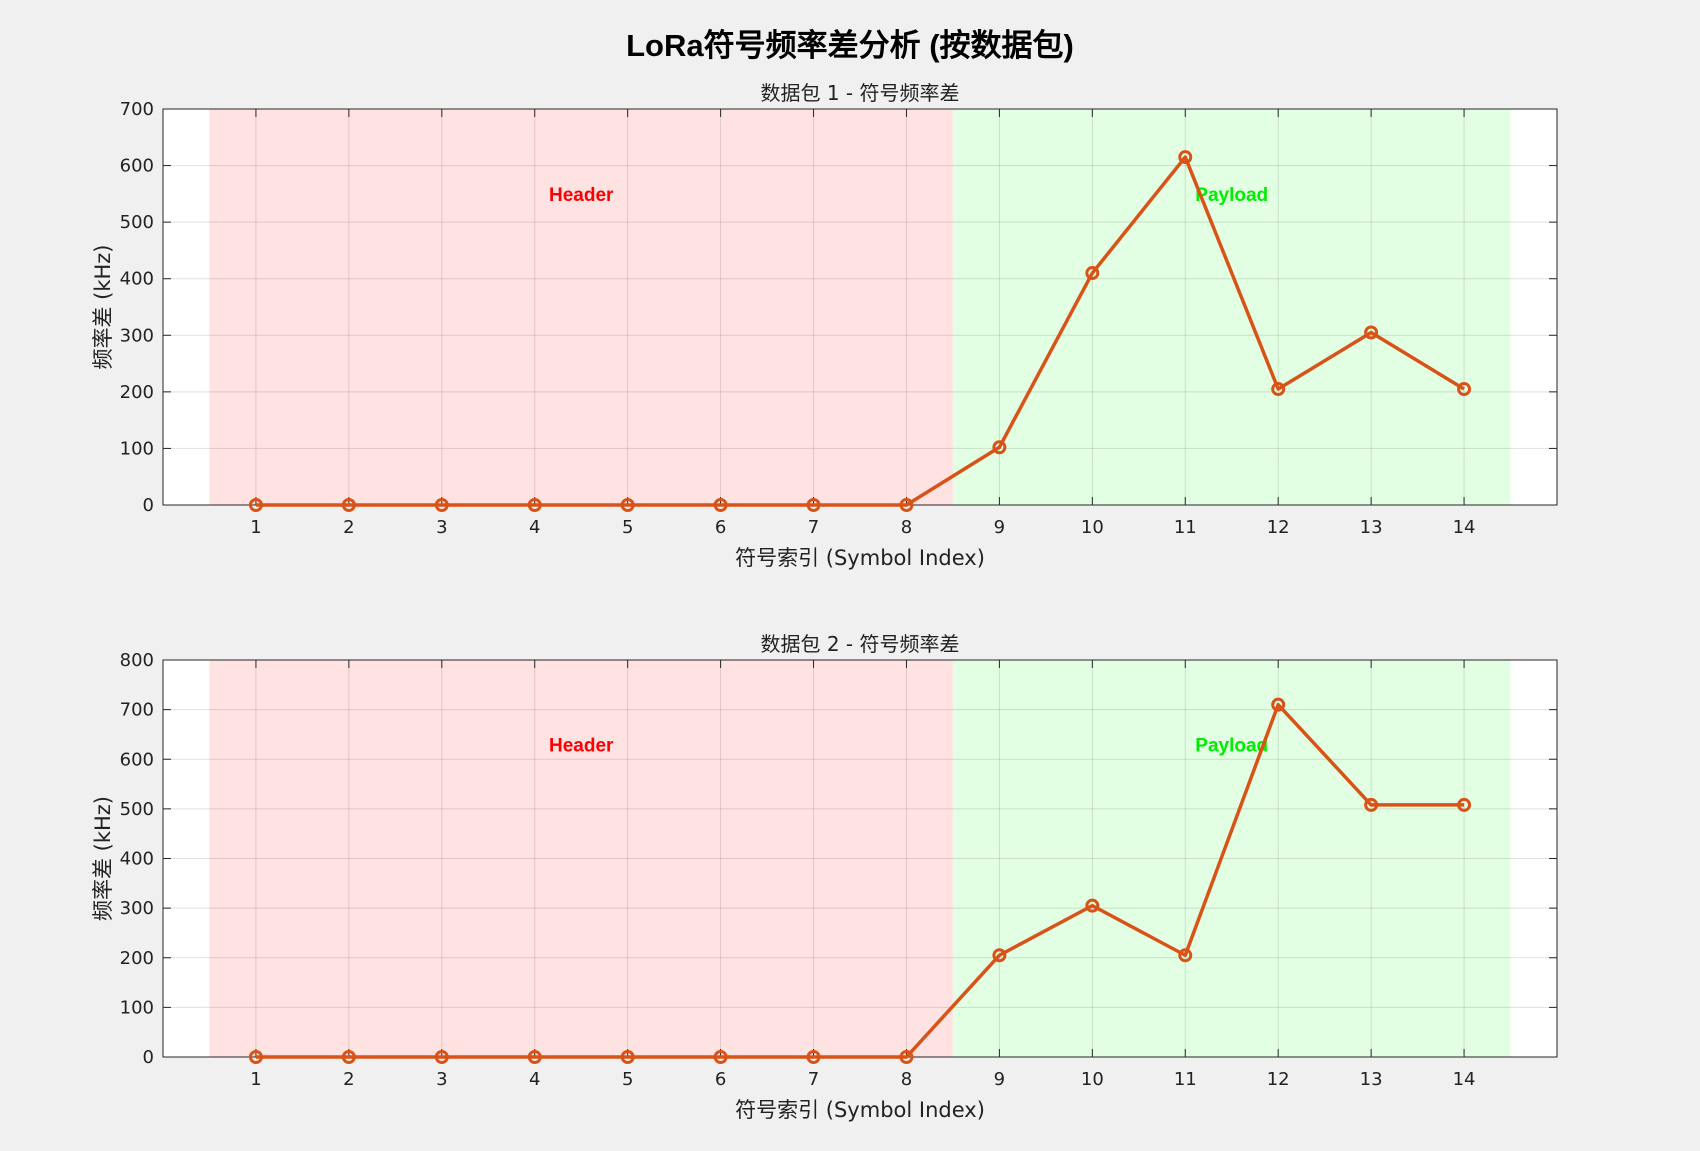 Image resolution: width=1700 pixels, height=1151 pixels. Describe the element at coordinates (859, 644) in the screenshot. I see `subplot-title: 数据包 2 - 符号频率差` at that location.